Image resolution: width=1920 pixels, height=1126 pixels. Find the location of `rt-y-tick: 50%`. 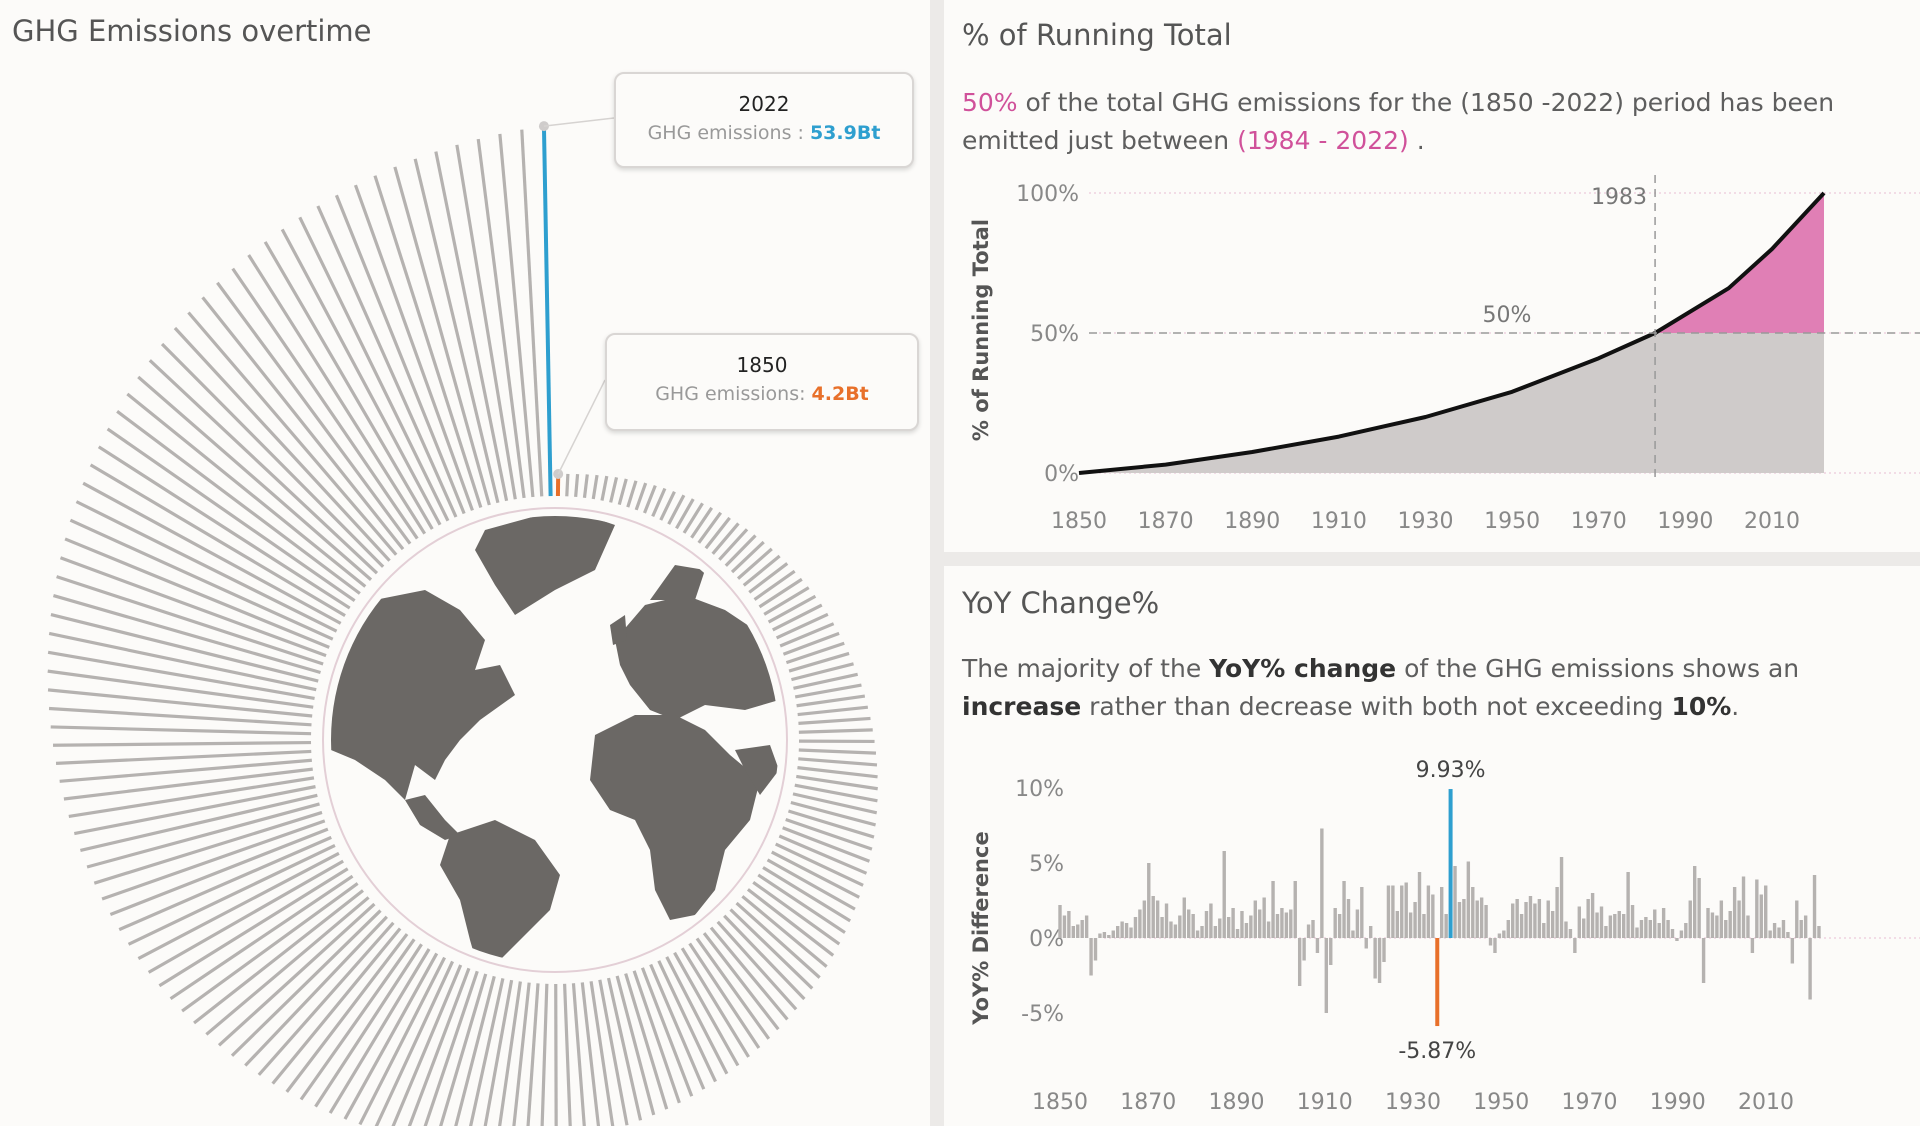

rt-y-tick: 50% is located at coordinates (1054, 334).